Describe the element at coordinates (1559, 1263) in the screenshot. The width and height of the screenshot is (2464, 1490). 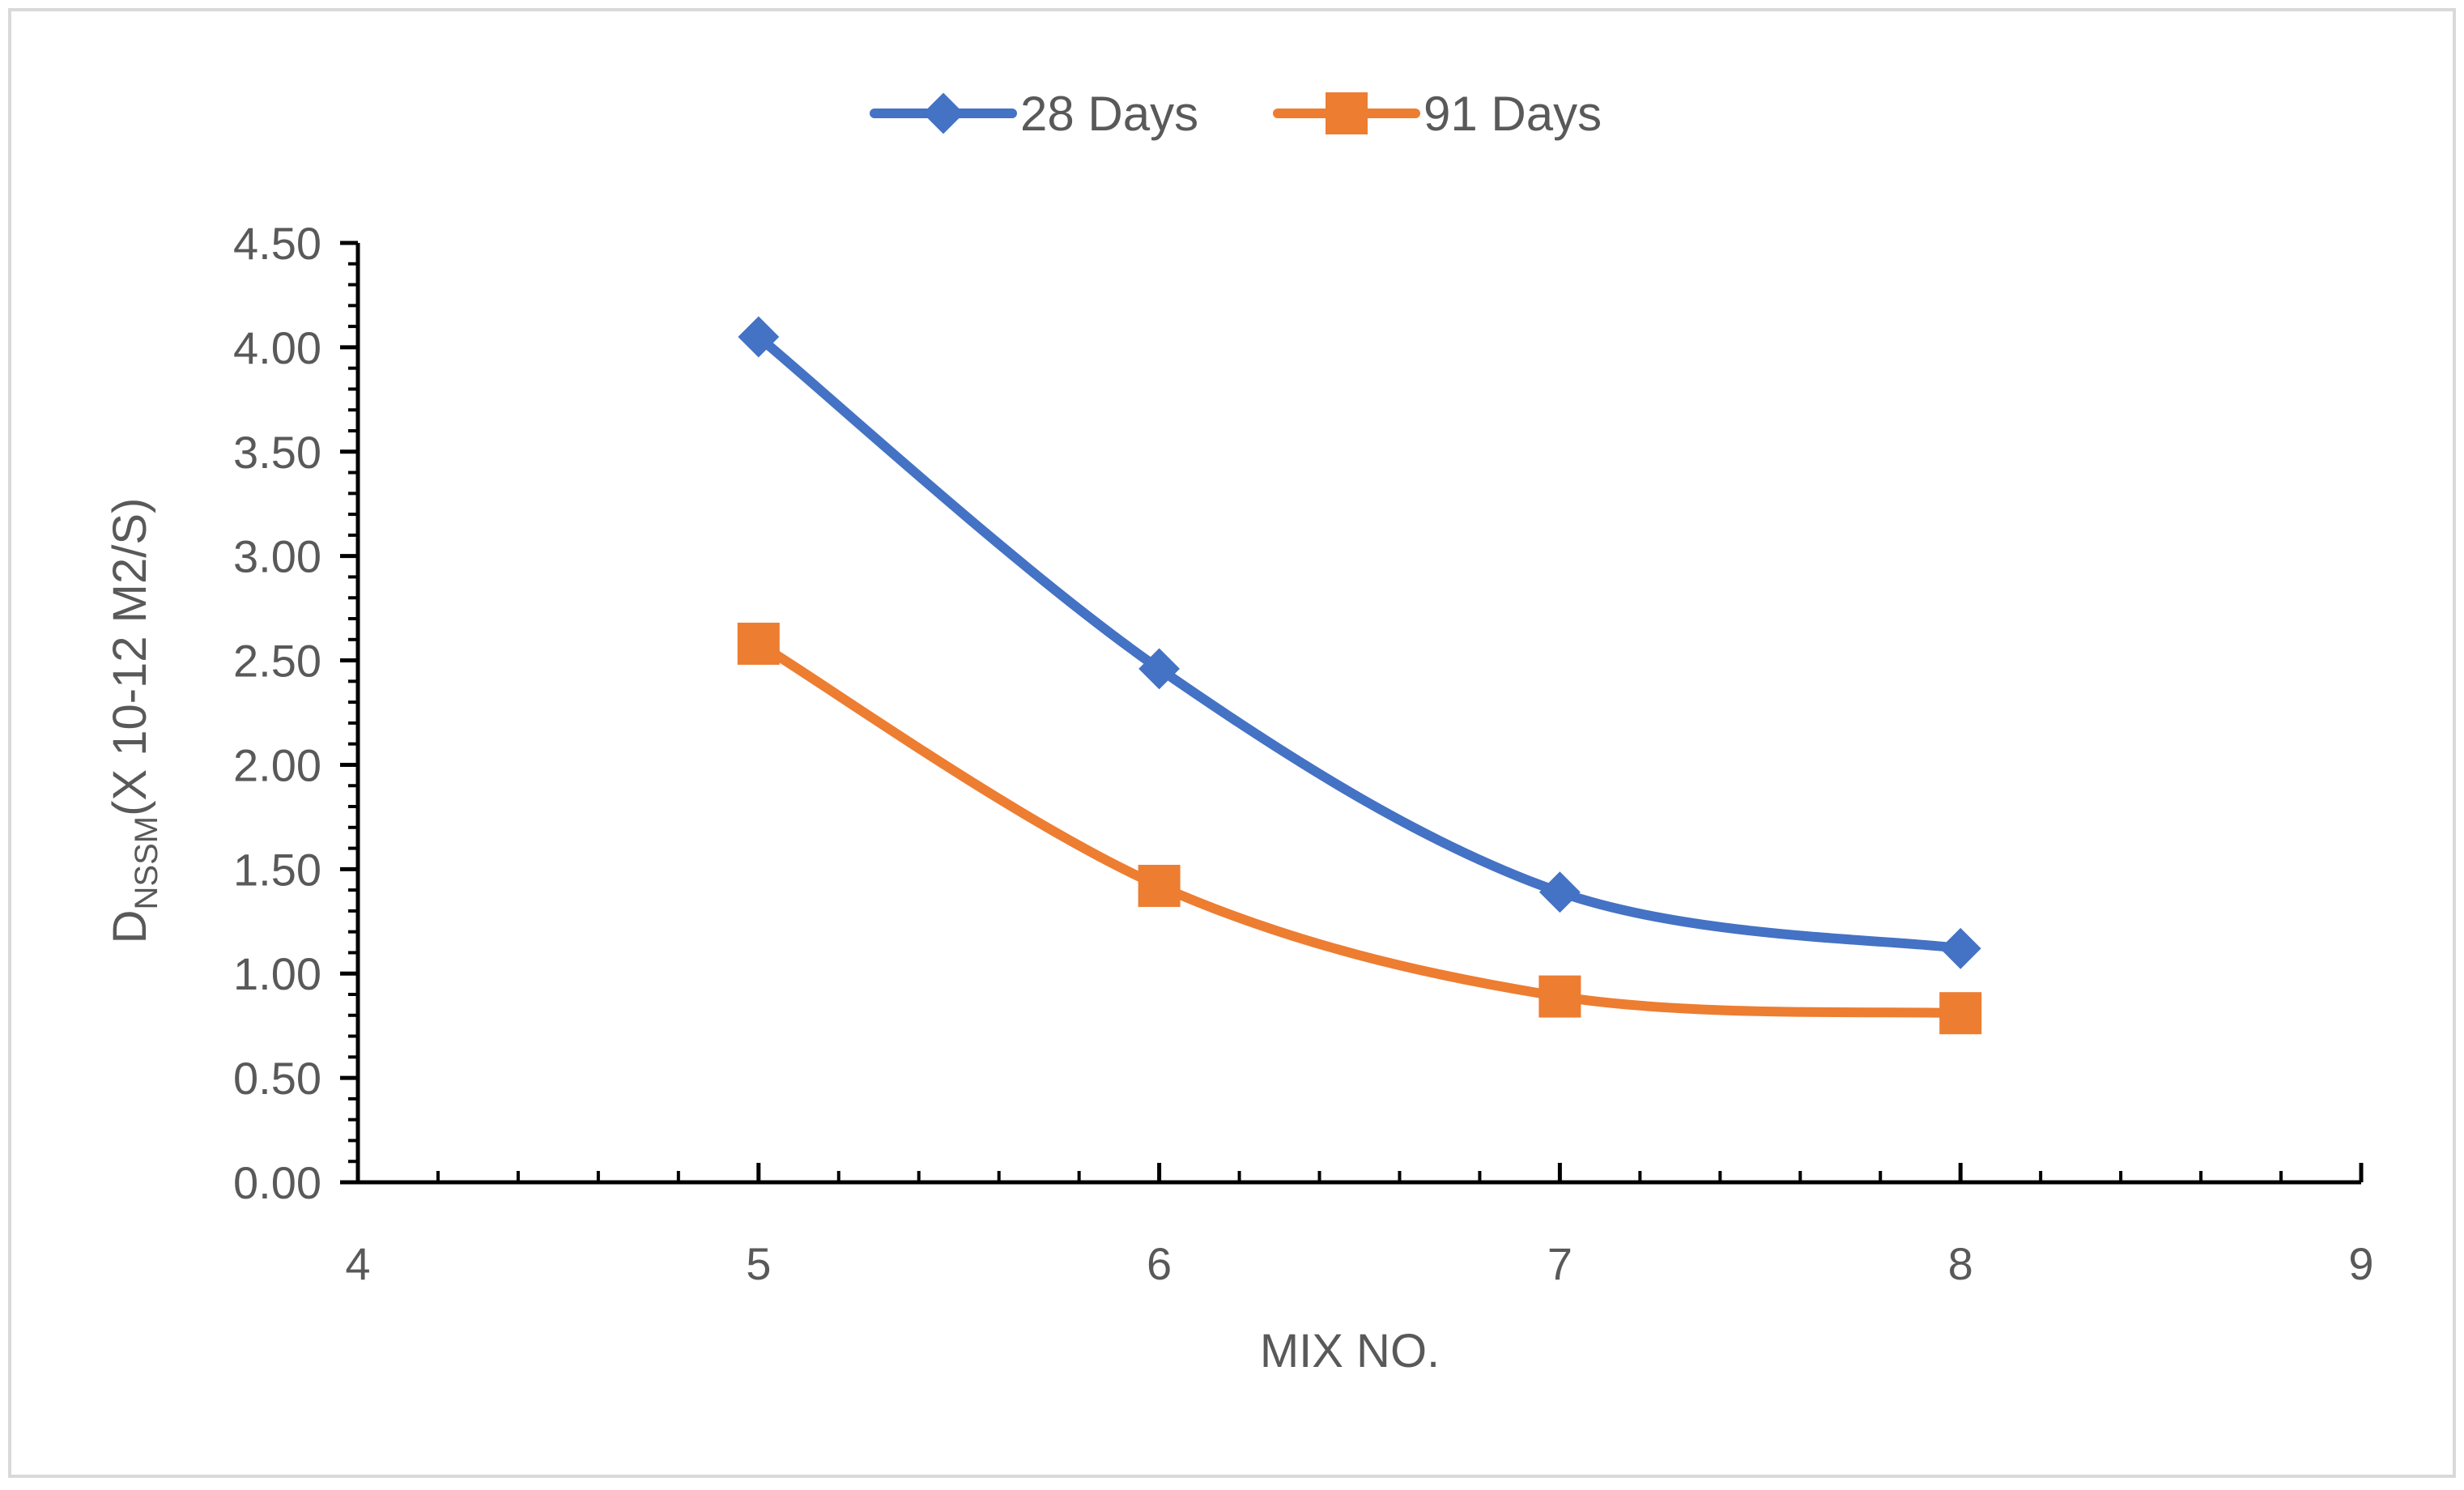
I see `x-tick-label: 7` at that location.